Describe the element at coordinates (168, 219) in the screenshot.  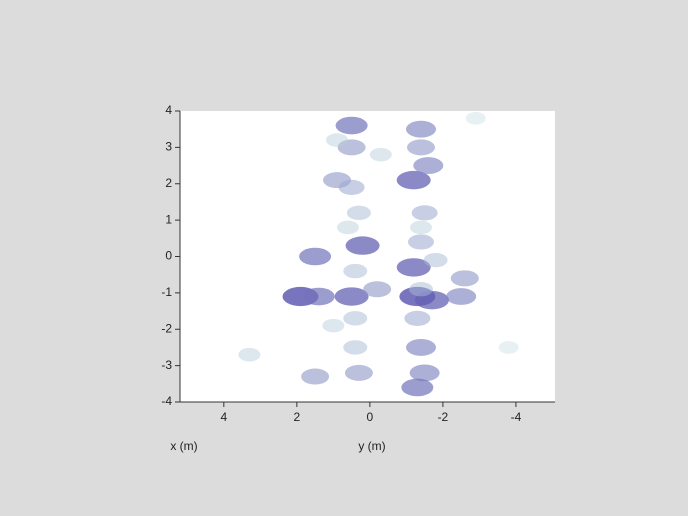
I see `y-tick-label: 1` at that location.